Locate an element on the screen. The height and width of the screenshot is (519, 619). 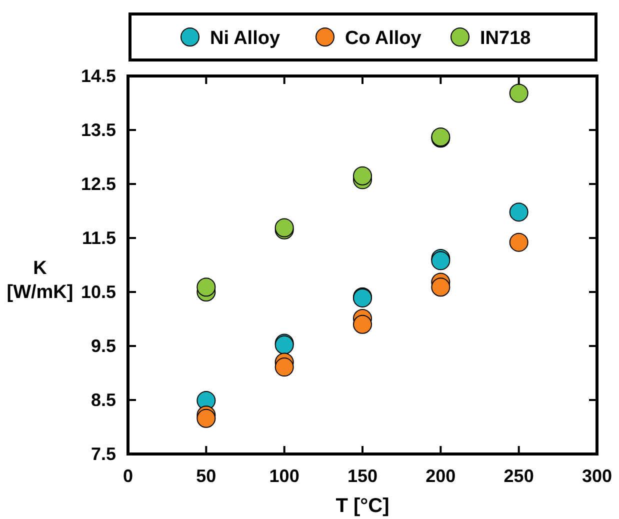
x-axis-title: T [°C] is located at coordinates (363, 506).